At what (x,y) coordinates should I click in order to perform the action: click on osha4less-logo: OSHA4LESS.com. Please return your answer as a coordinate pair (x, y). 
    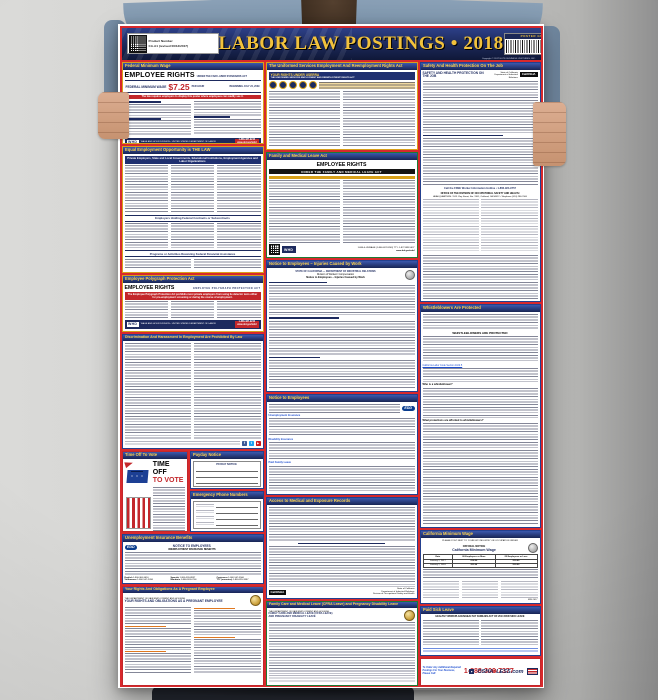
    Looking at the image, I should click on (500, 672).